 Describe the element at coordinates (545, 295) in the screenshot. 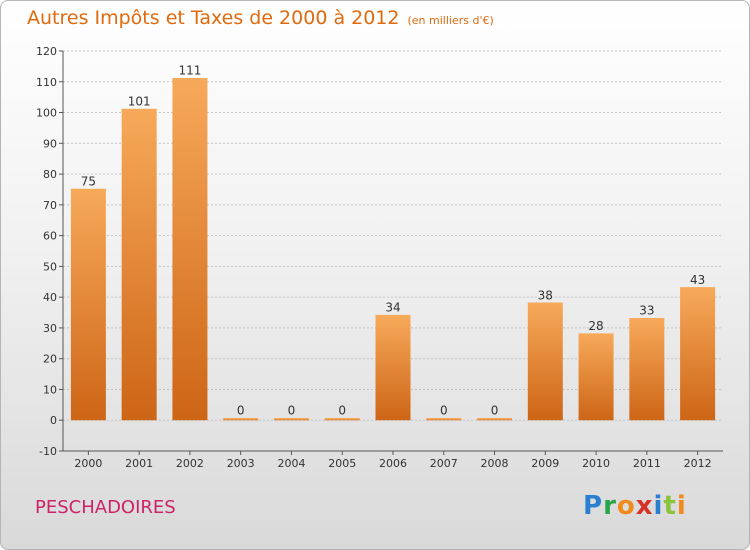

I see `data-label-2009: 38` at that location.